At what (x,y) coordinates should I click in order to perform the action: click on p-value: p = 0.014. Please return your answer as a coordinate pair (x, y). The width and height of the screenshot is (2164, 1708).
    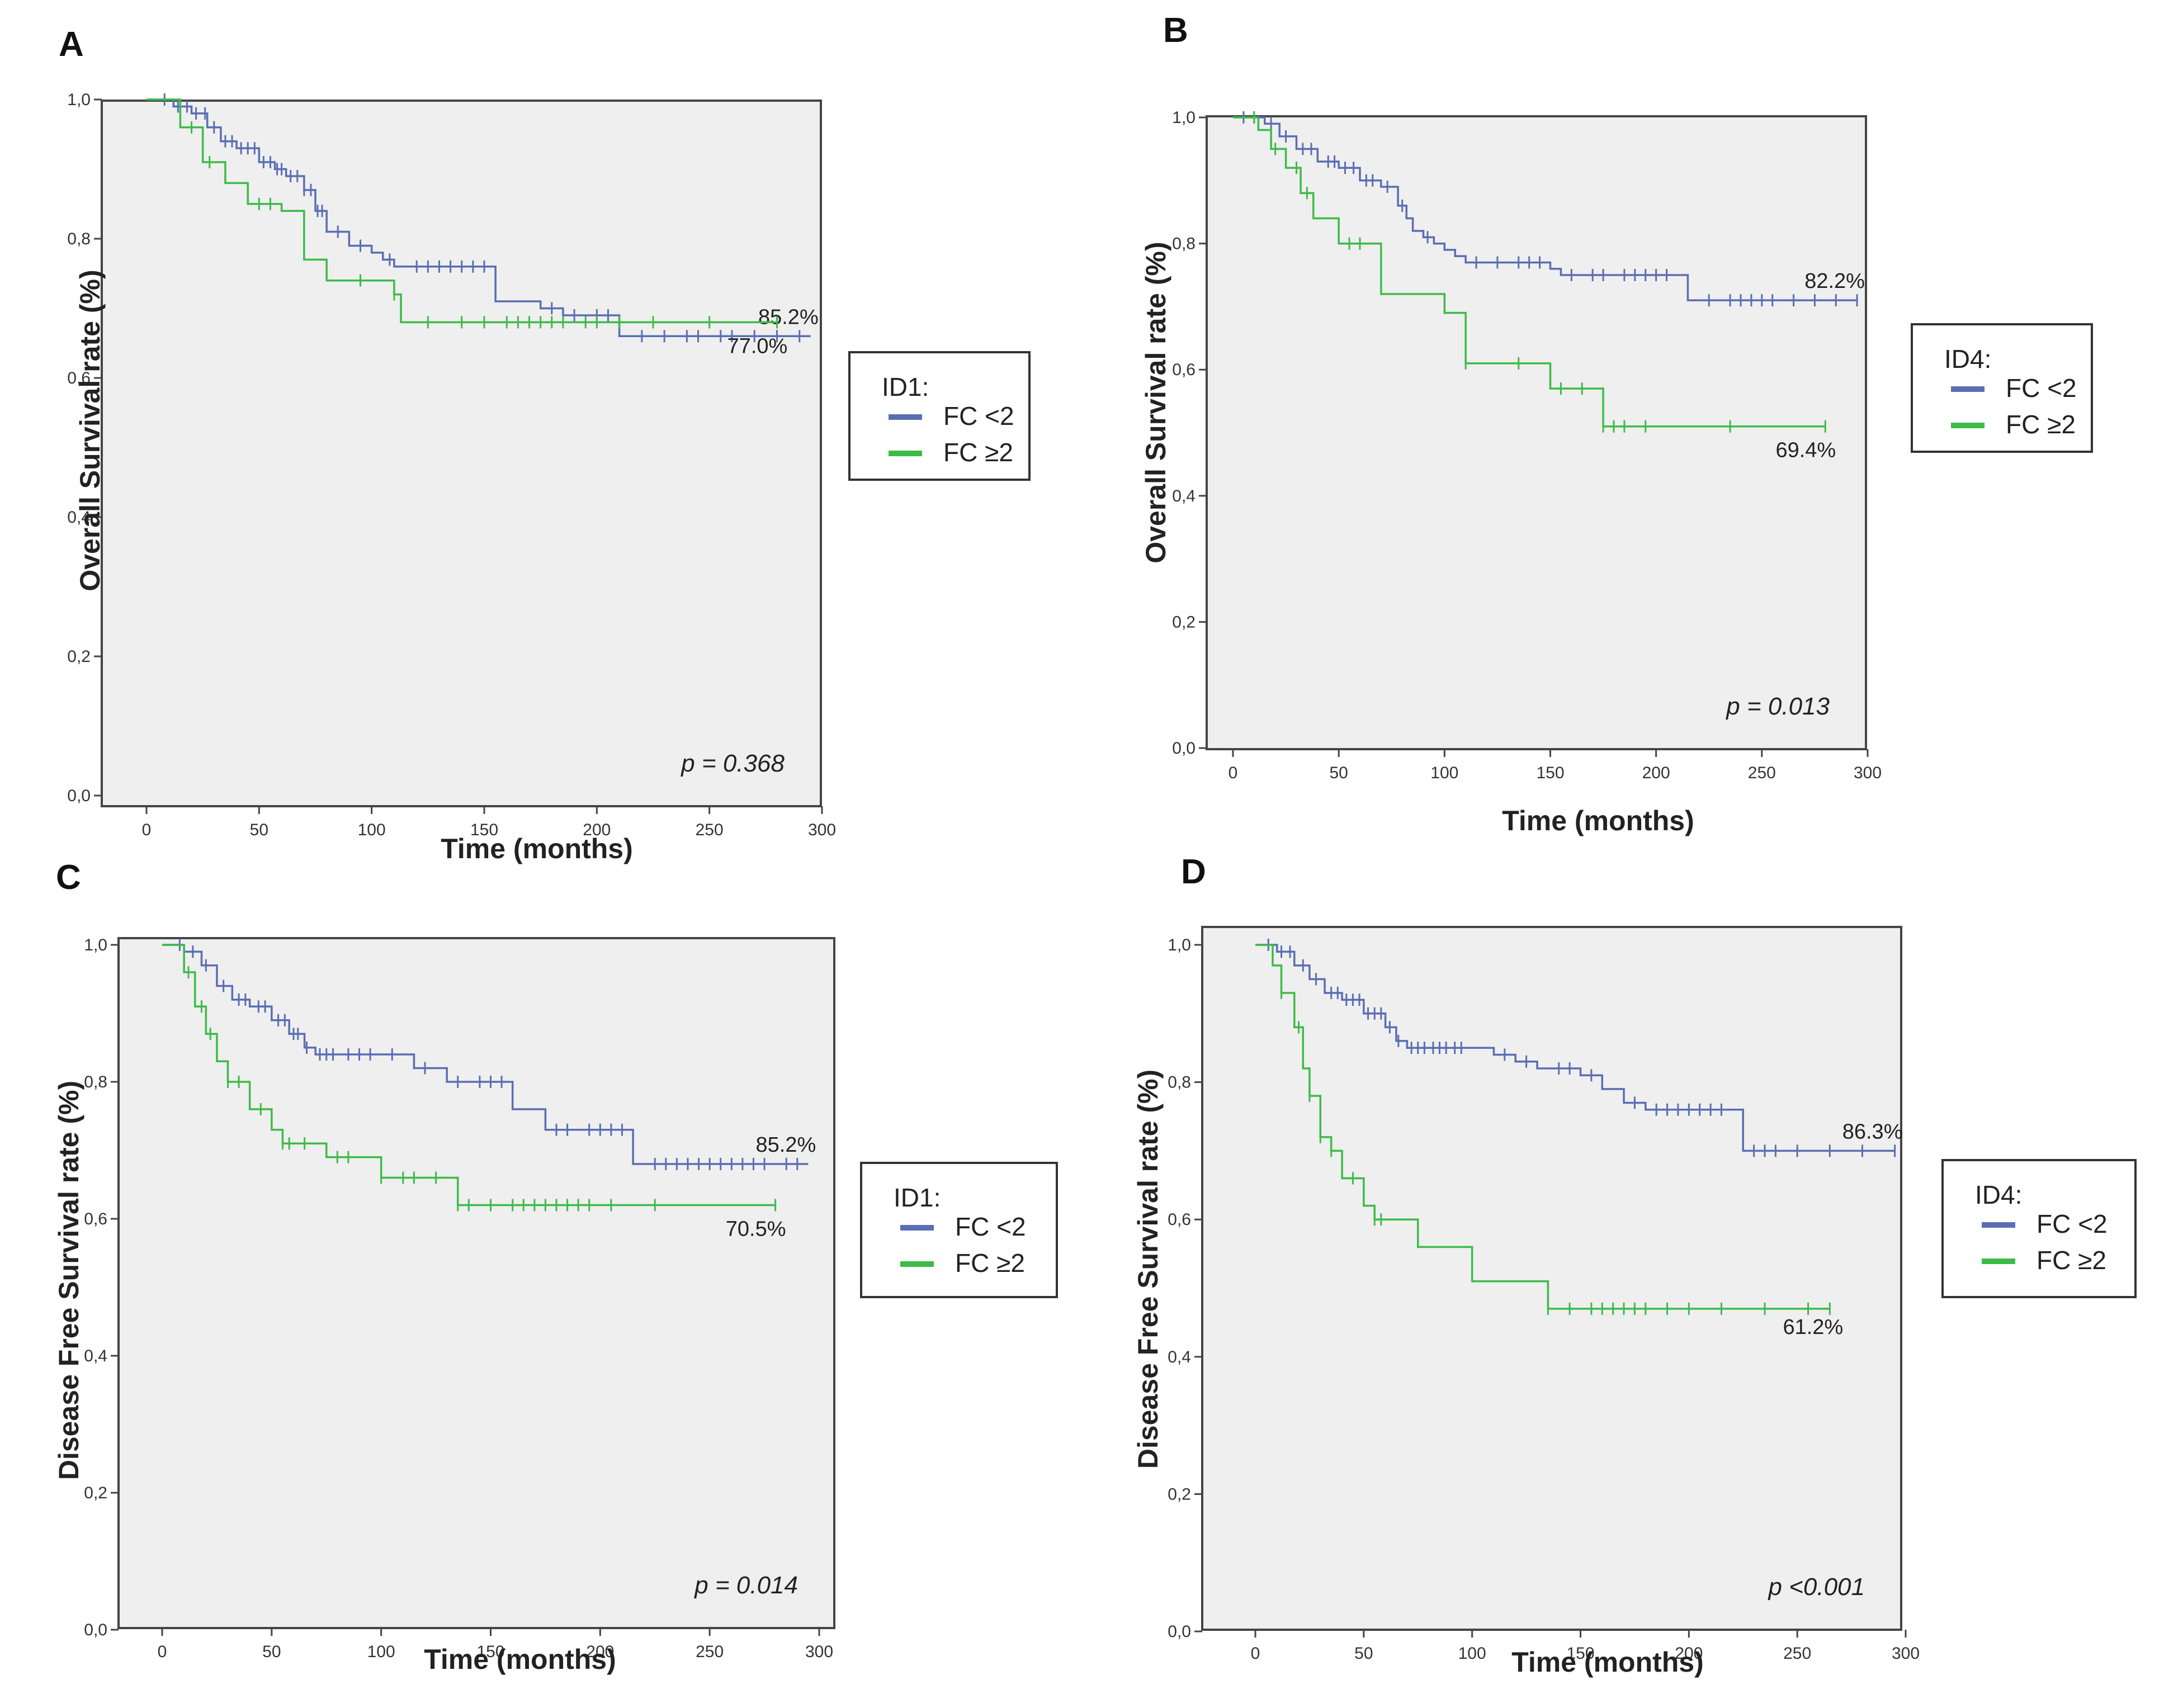
    Looking at the image, I should click on (745, 1585).